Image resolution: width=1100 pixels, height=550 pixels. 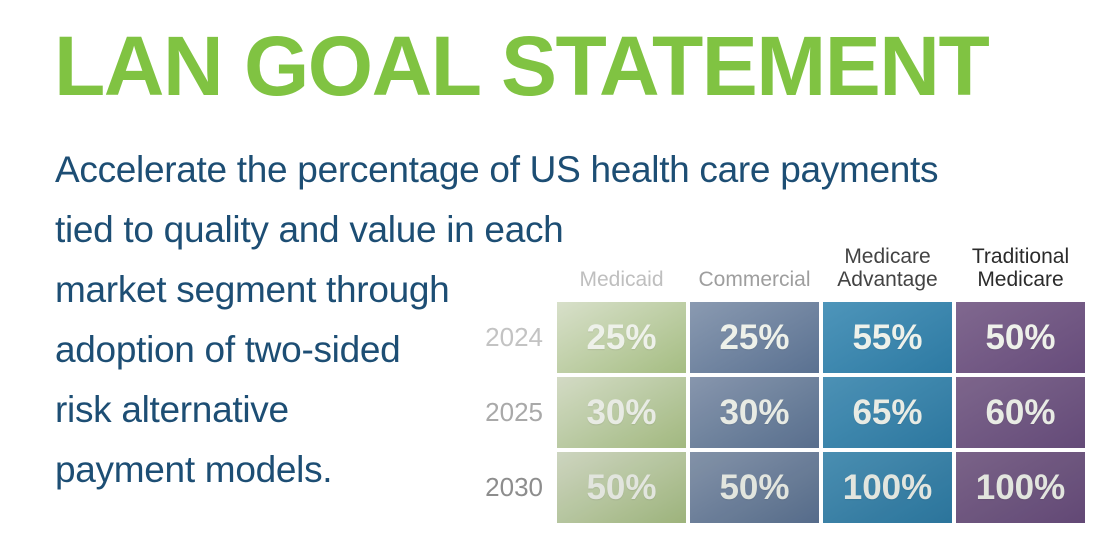 What do you see at coordinates (252, 289) in the screenshot?
I see `goal-statement-line: market segment through` at bounding box center [252, 289].